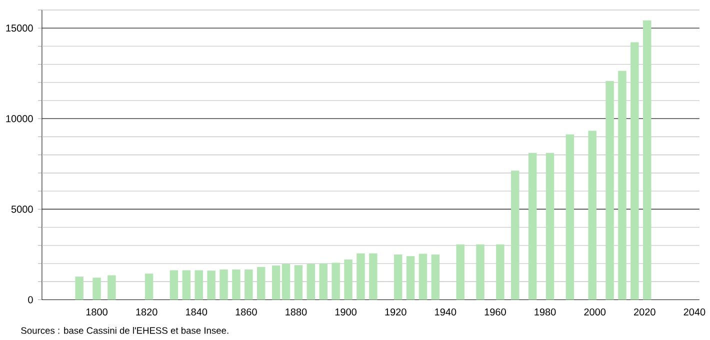 The width and height of the screenshot is (710, 340). Describe the element at coordinates (545, 312) in the screenshot. I see `x-tick-label: 1980` at that location.